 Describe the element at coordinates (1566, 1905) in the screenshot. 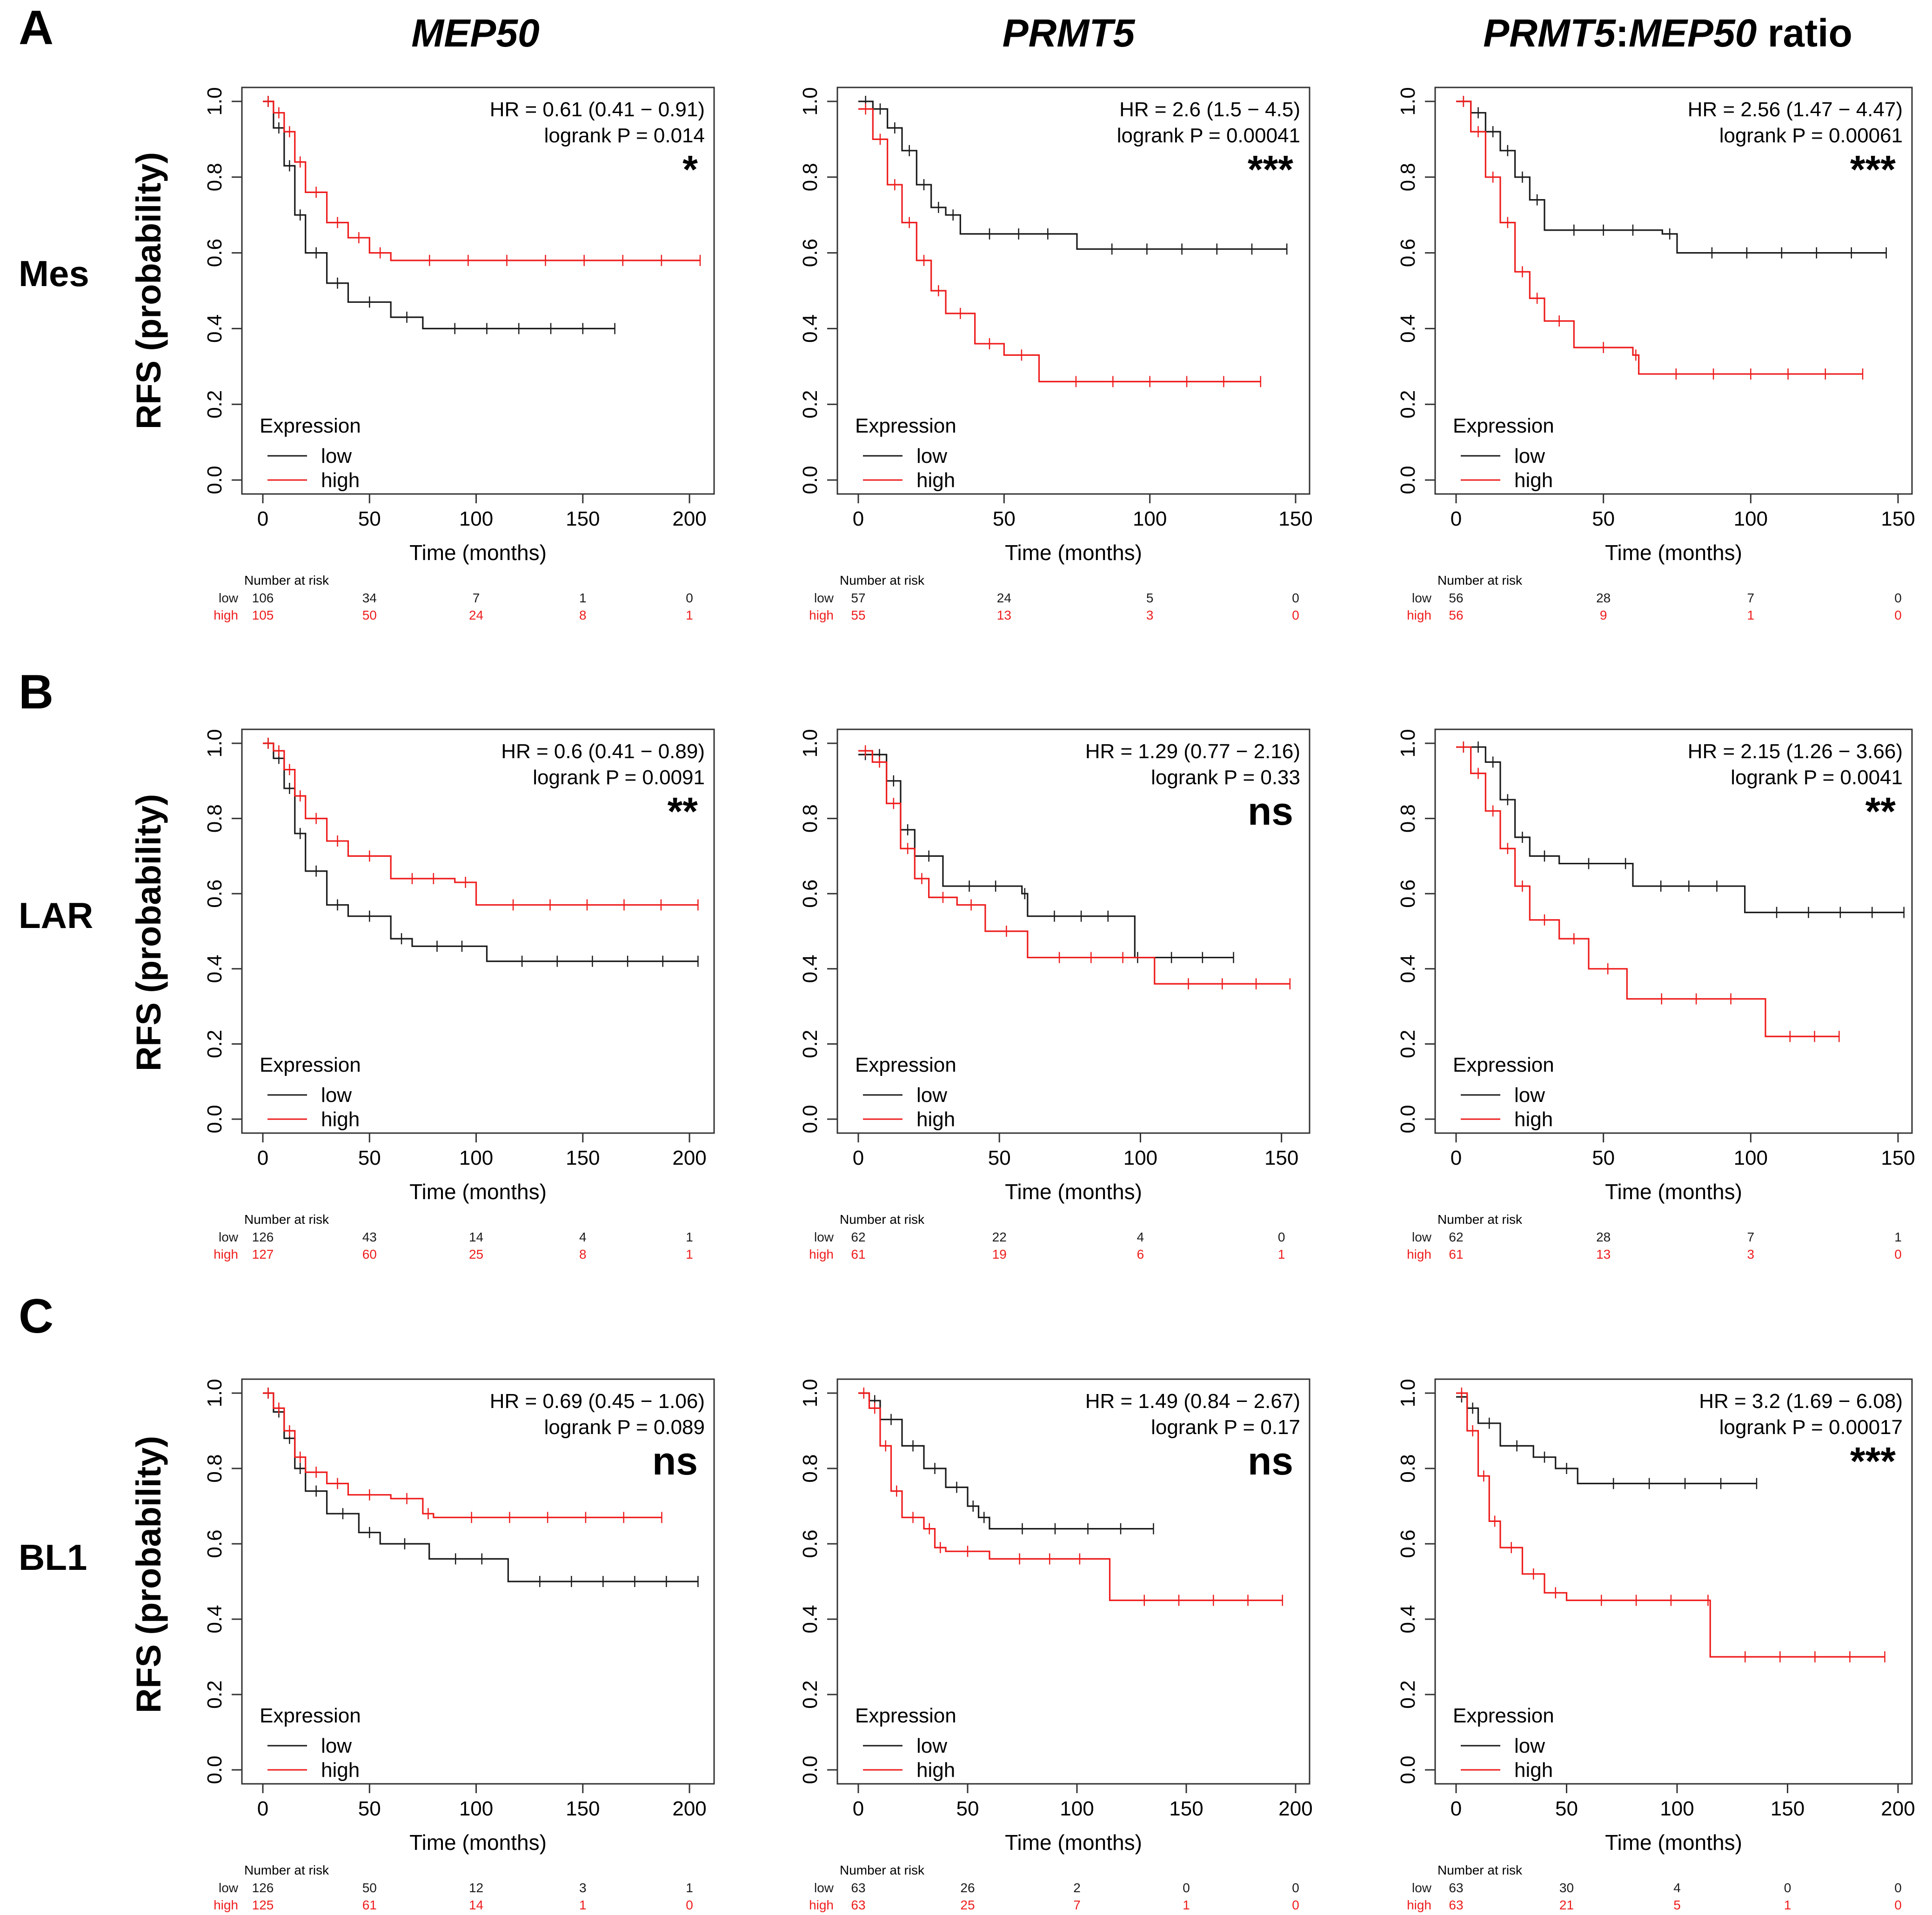

I see `risk-count-high: 21` at that location.